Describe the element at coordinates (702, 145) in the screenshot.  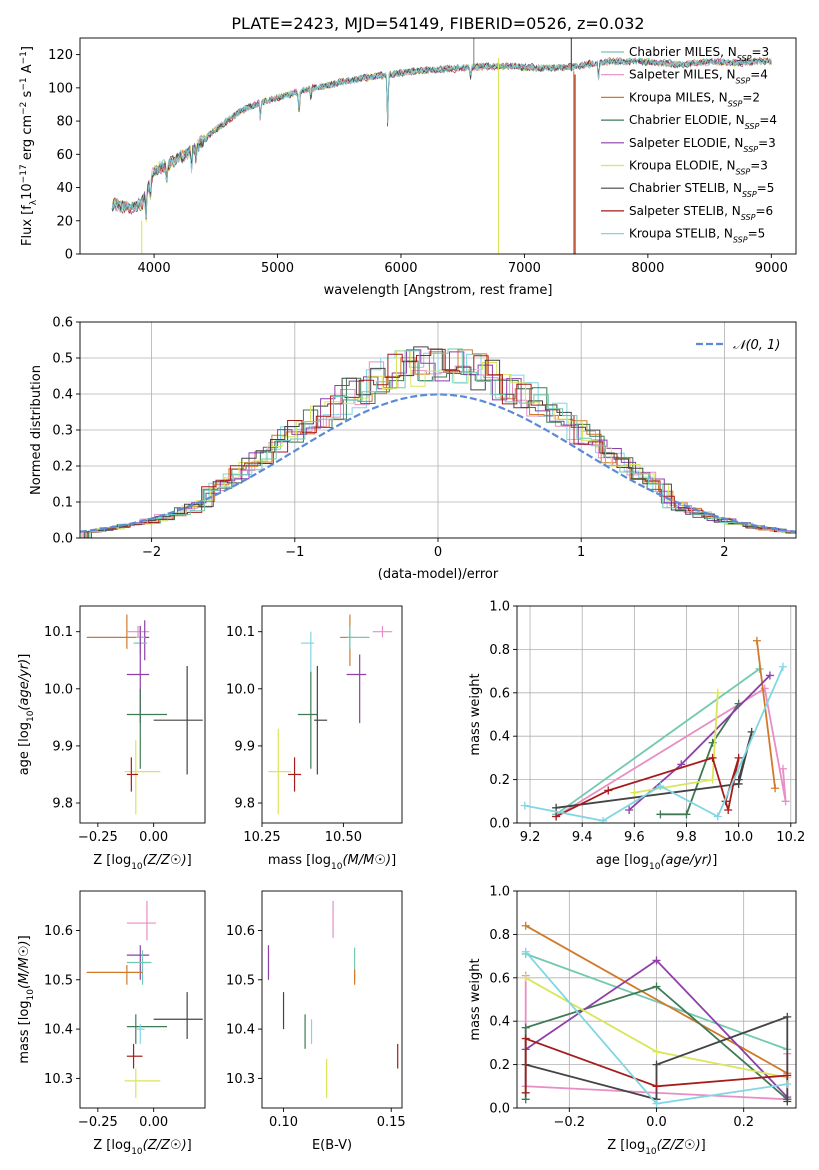
I see `legend-label: Salpeter ELODIE, NSSP=3` at that location.